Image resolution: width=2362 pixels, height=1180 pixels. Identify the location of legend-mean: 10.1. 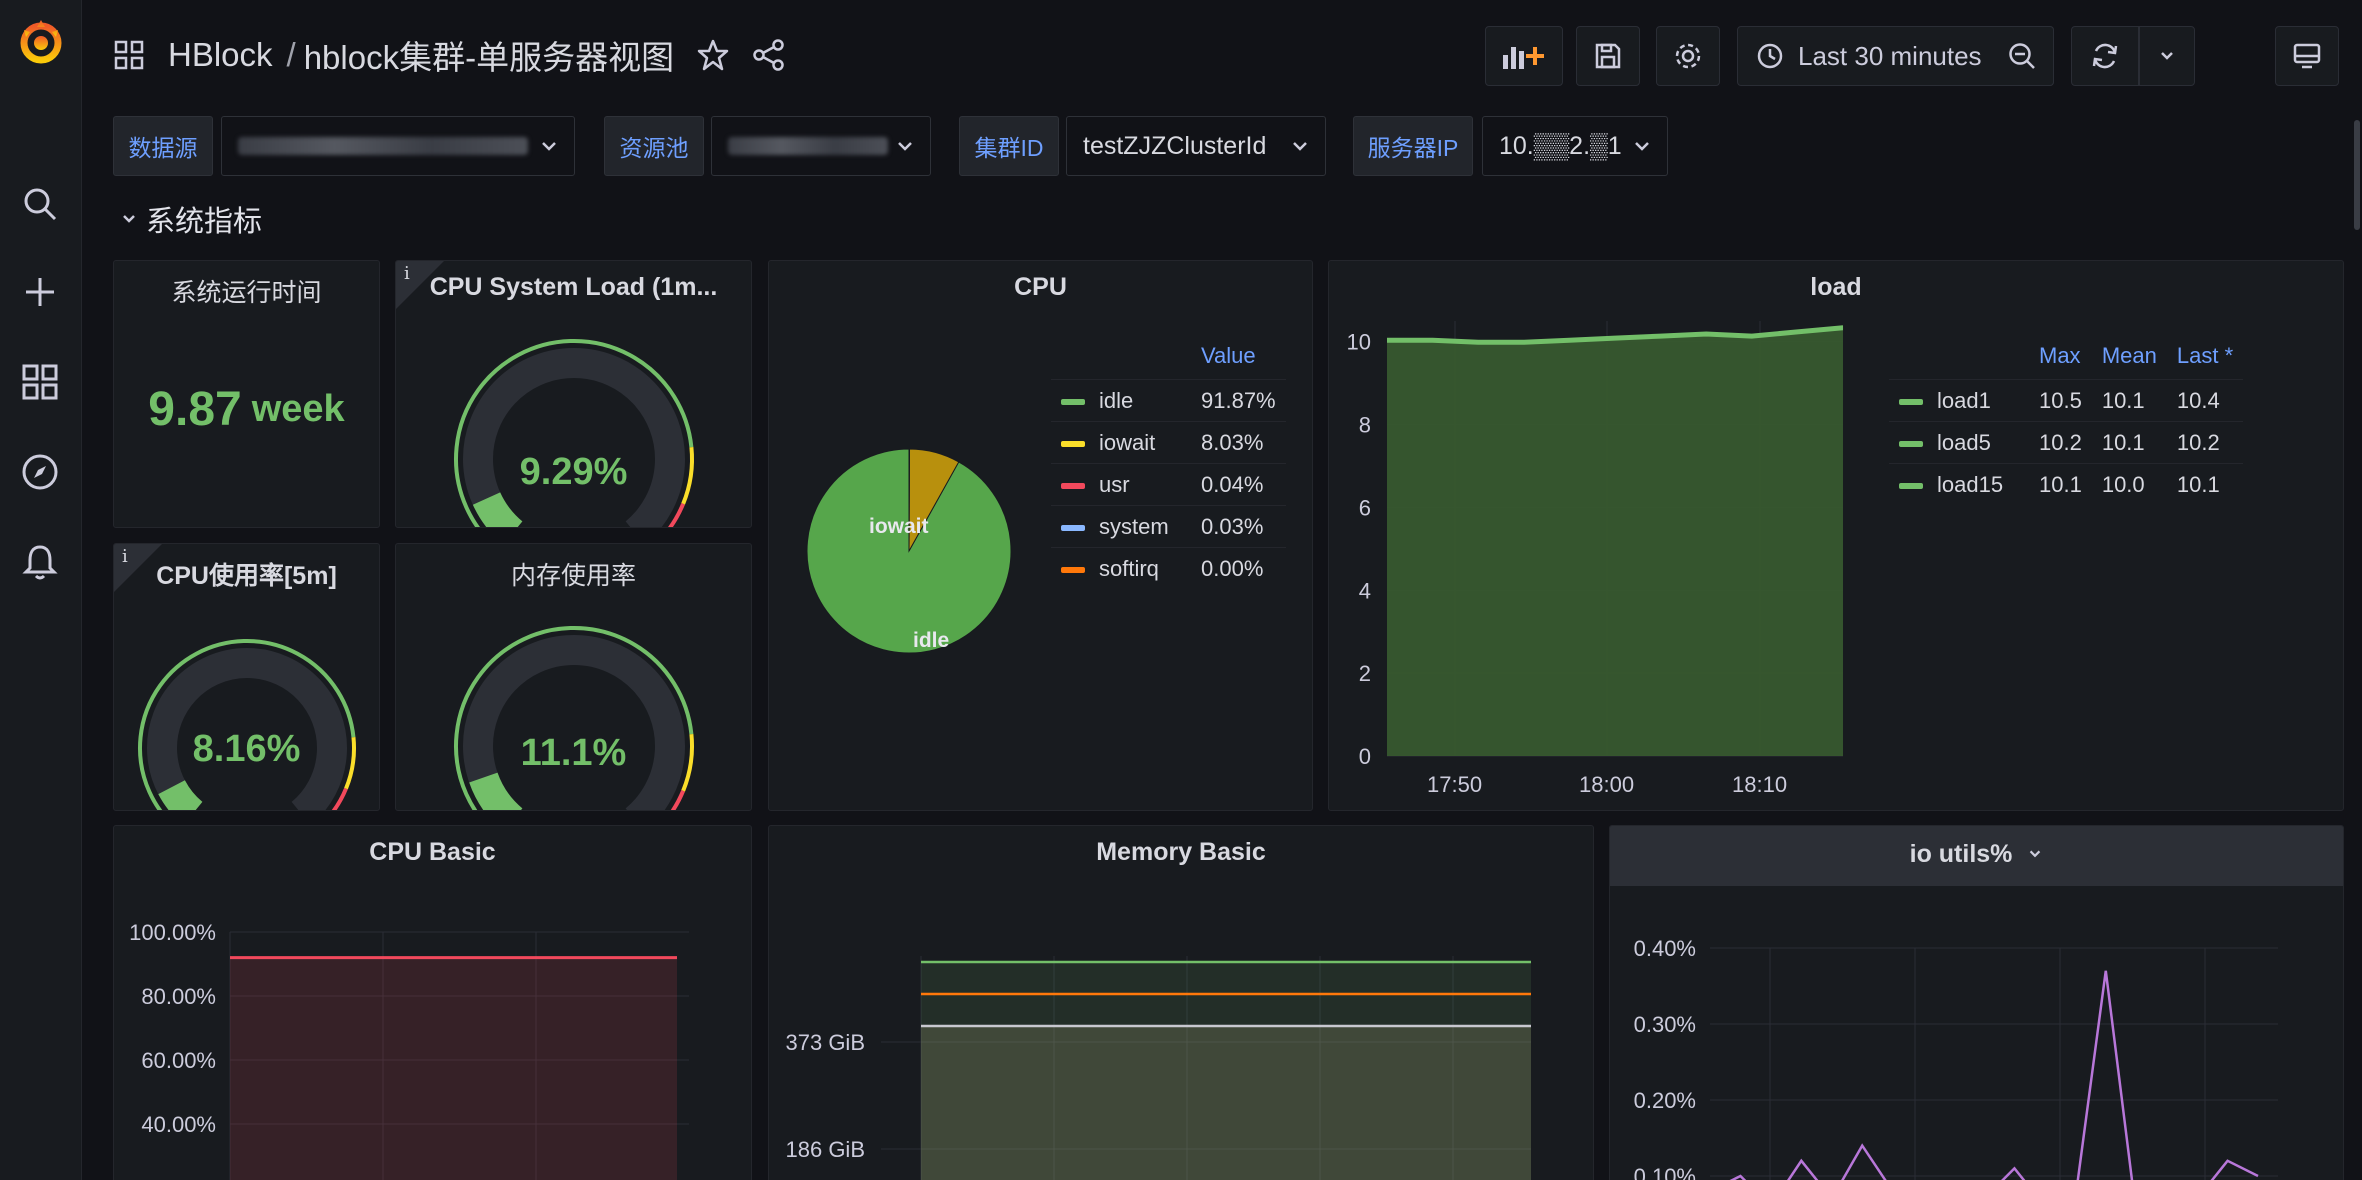
(2129, 400).